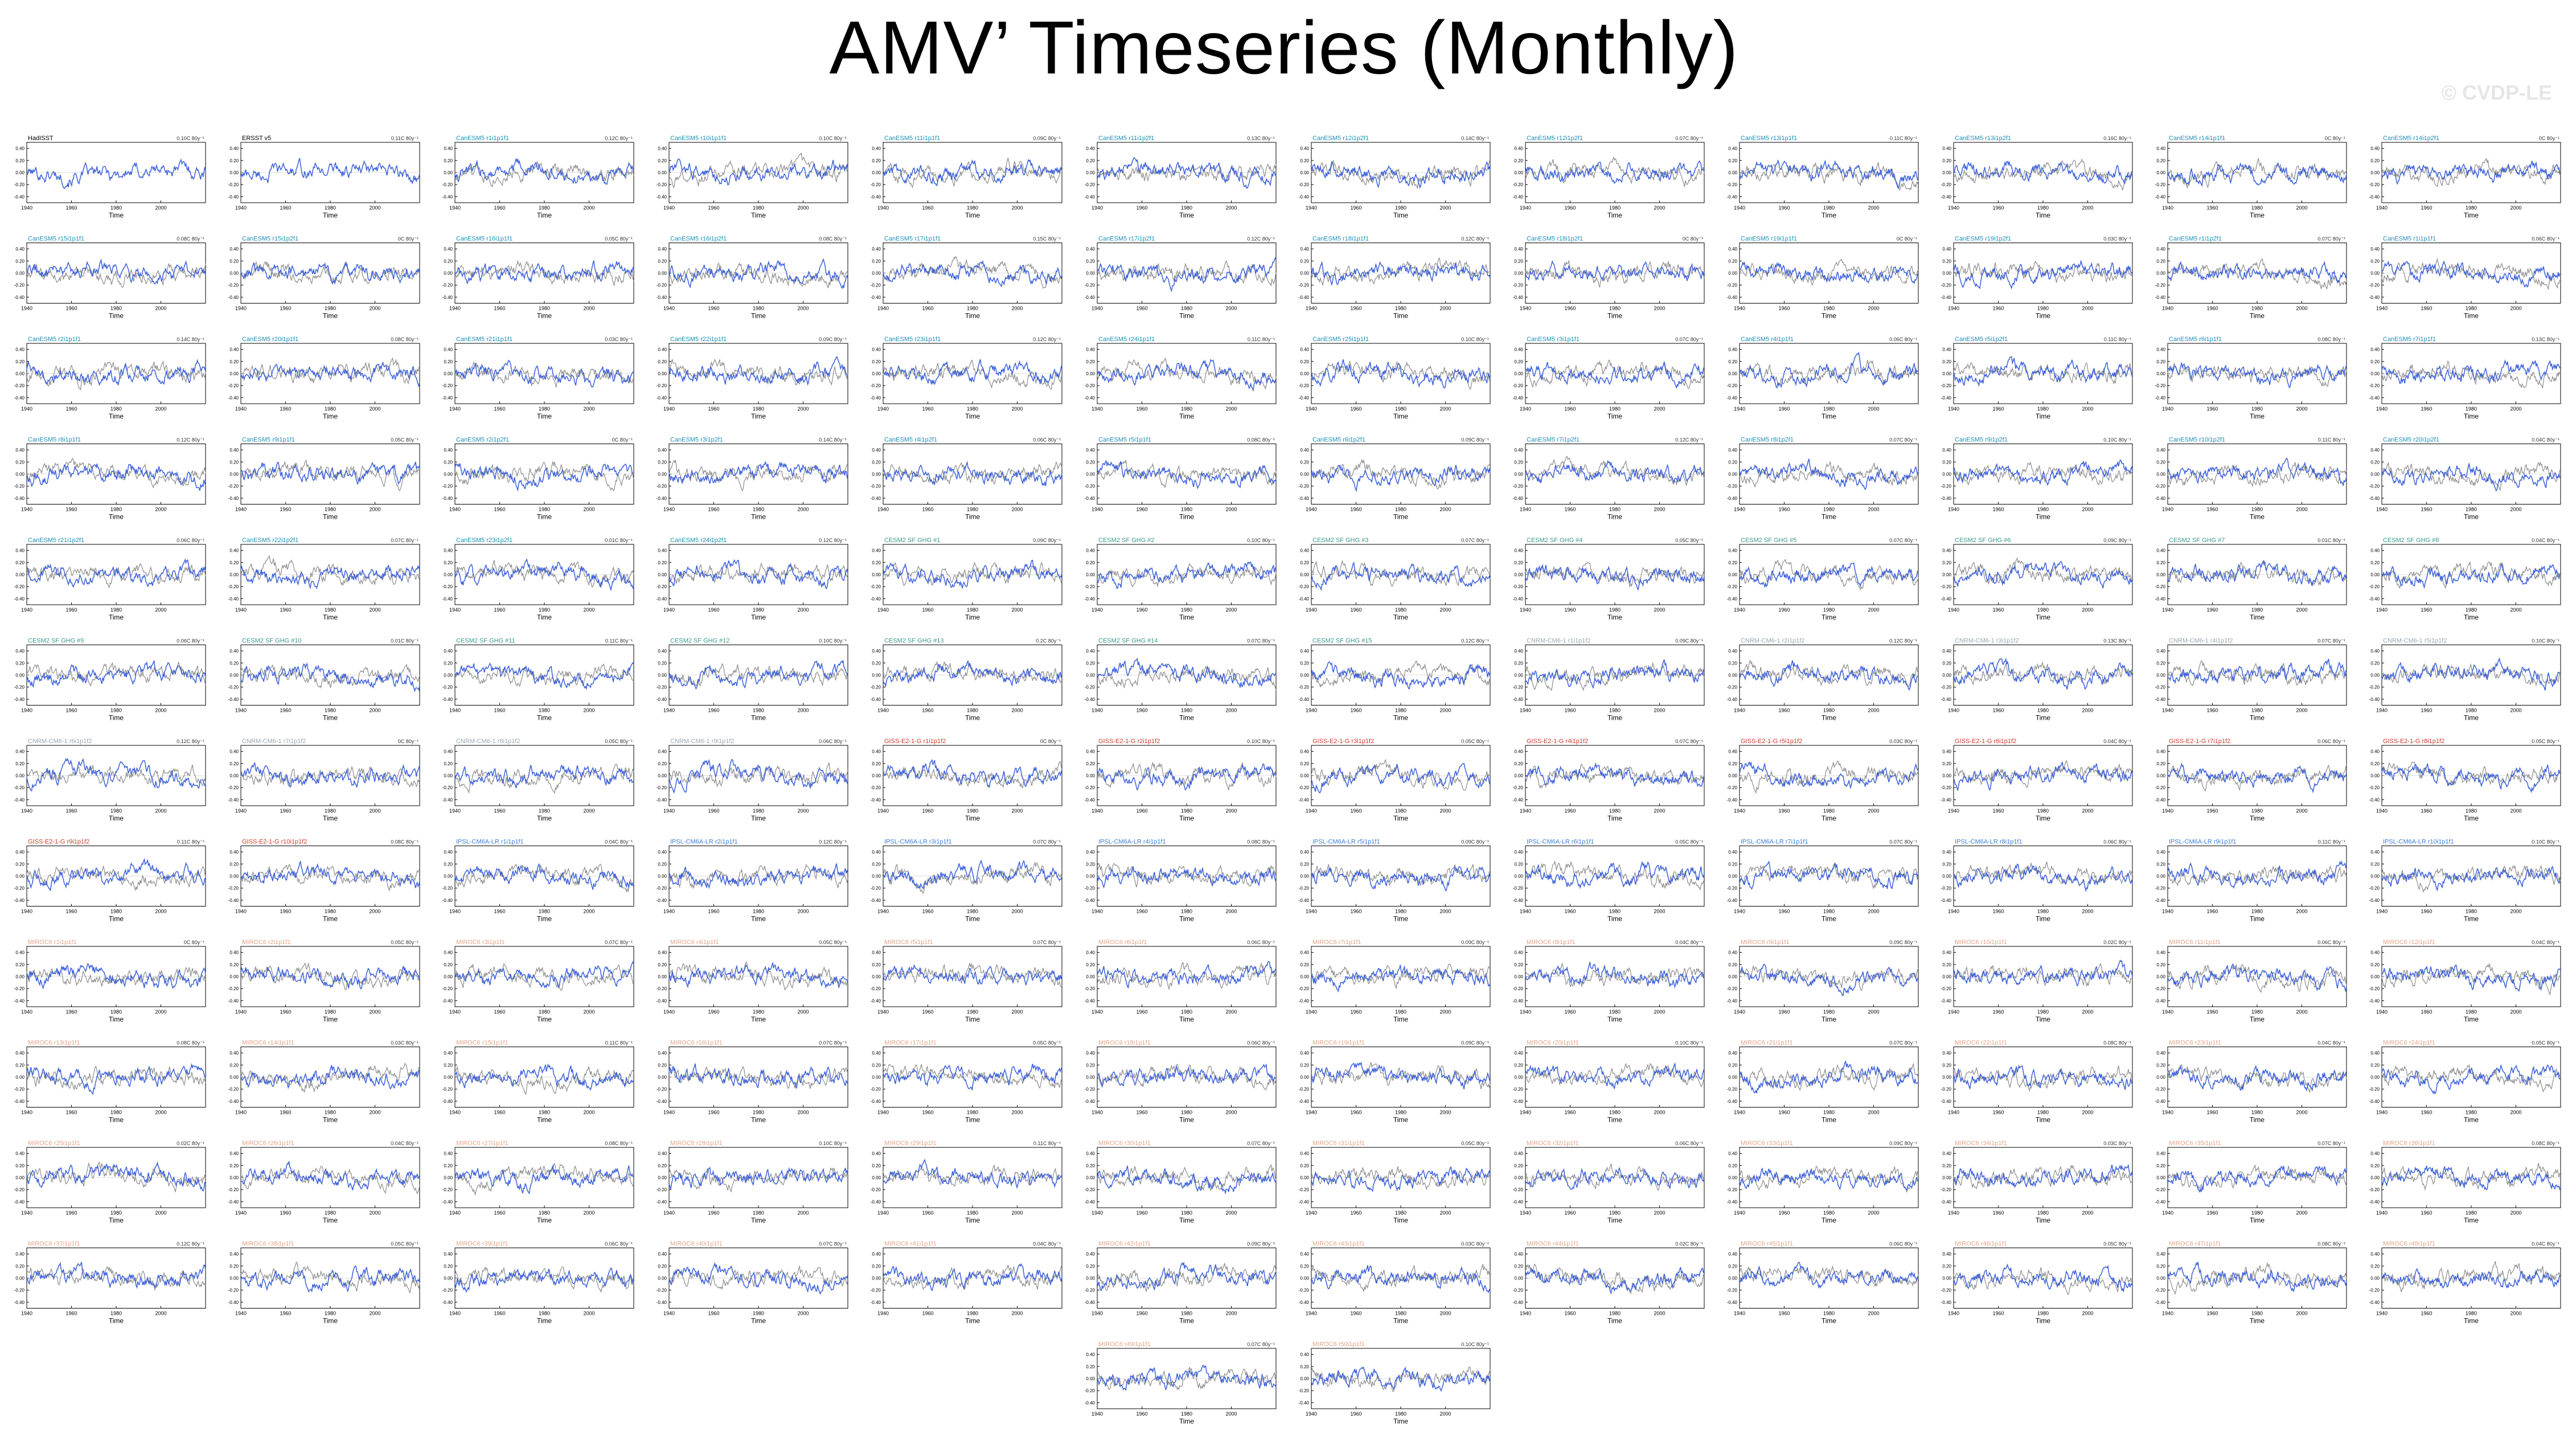 The image size is (2568, 1456). Describe the element at coordinates (1048, 641) in the screenshot. I see `panel-stat: 0.2C 80y⁻¹` at that location.